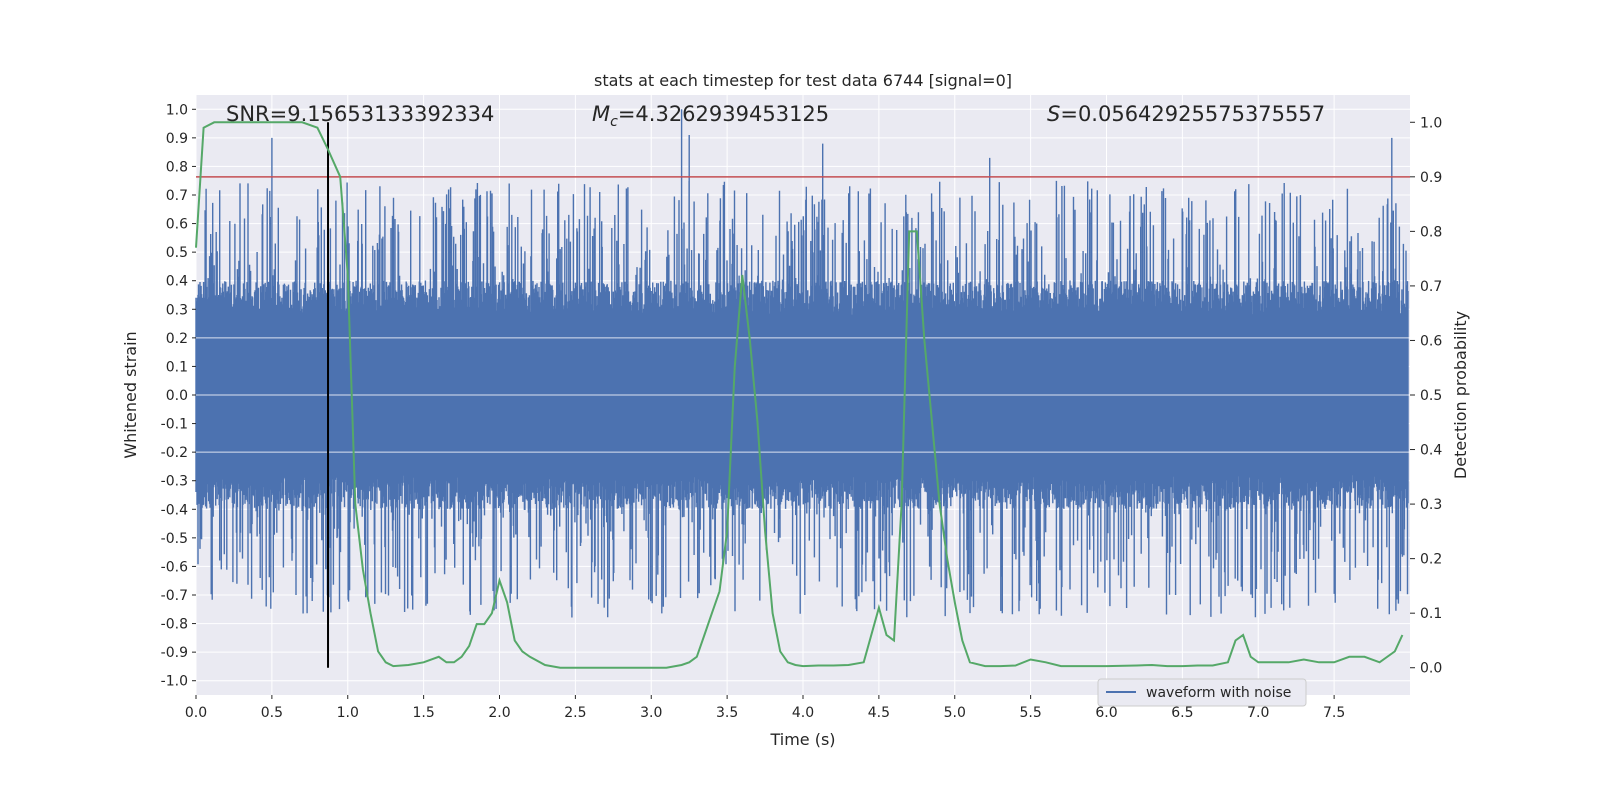  I want to click on y2-tick-label: 0.6, so click(1431, 341).